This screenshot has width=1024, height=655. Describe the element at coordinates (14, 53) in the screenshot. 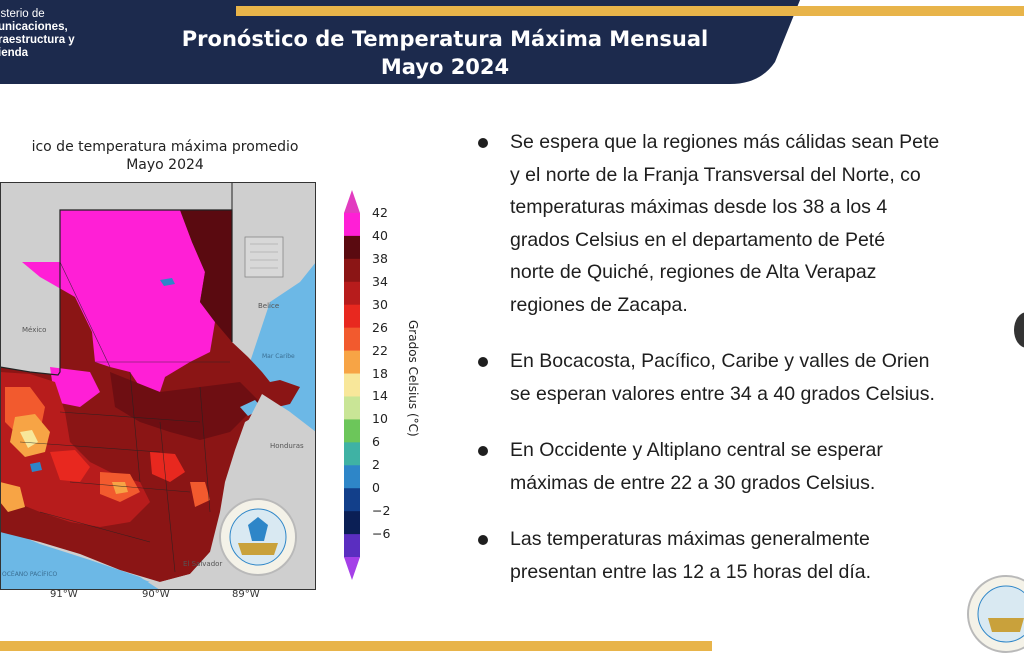

I see `ministry-line-4: ienda` at that location.